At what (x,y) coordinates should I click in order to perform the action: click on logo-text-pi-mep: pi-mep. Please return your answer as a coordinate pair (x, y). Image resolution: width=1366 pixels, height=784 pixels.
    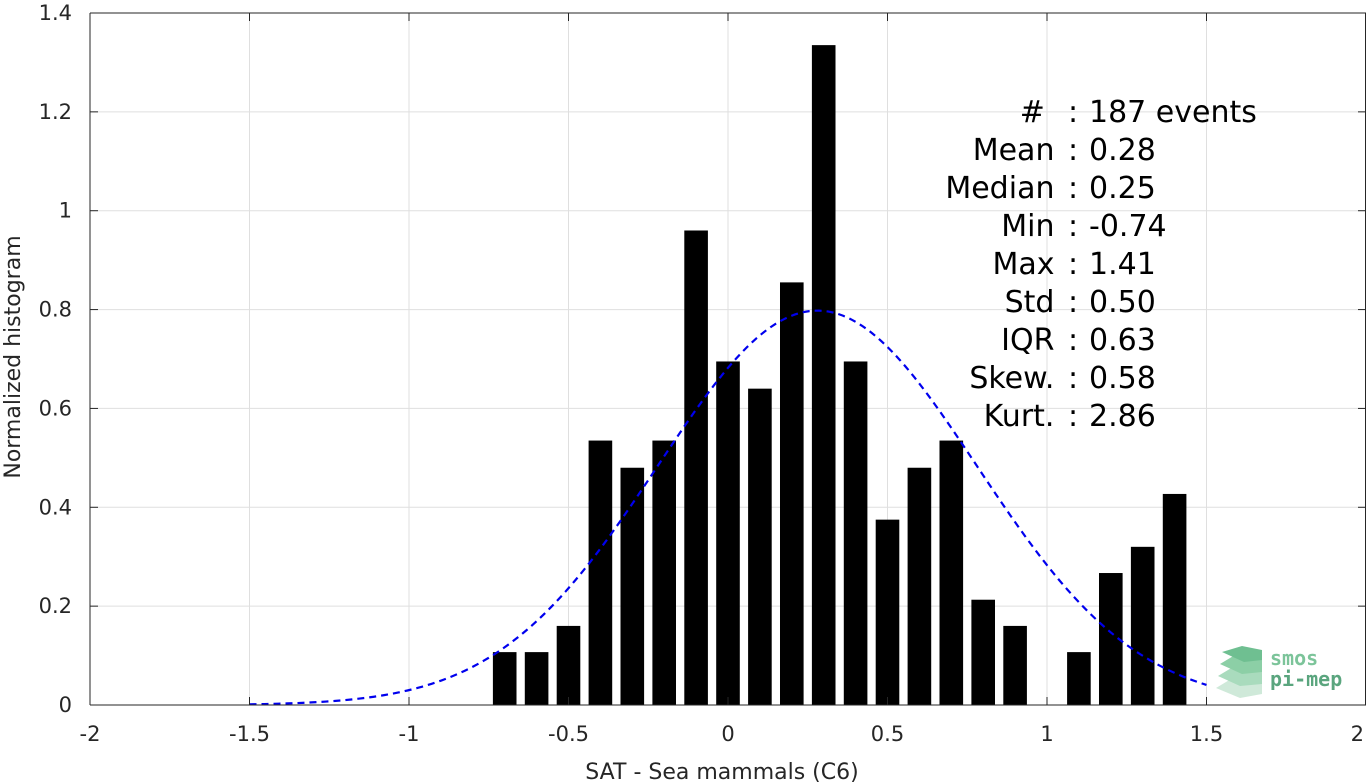
    Looking at the image, I should click on (1306, 679).